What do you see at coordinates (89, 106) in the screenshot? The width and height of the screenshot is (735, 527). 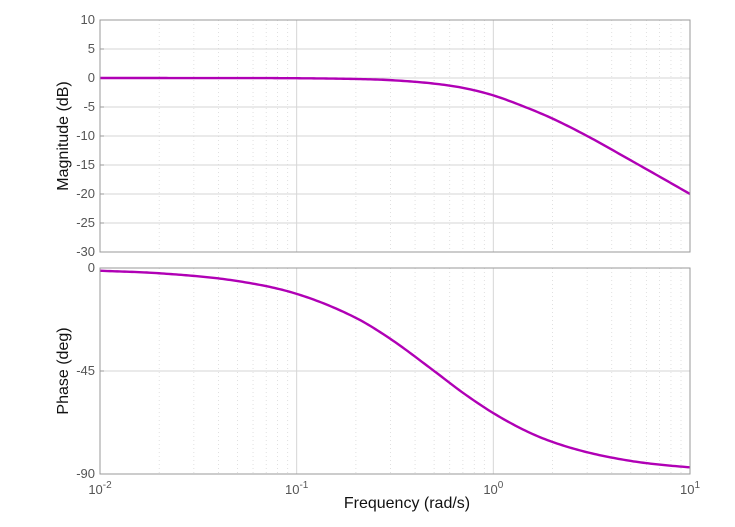 I see `magnitude-y-tick-label: -5` at bounding box center [89, 106].